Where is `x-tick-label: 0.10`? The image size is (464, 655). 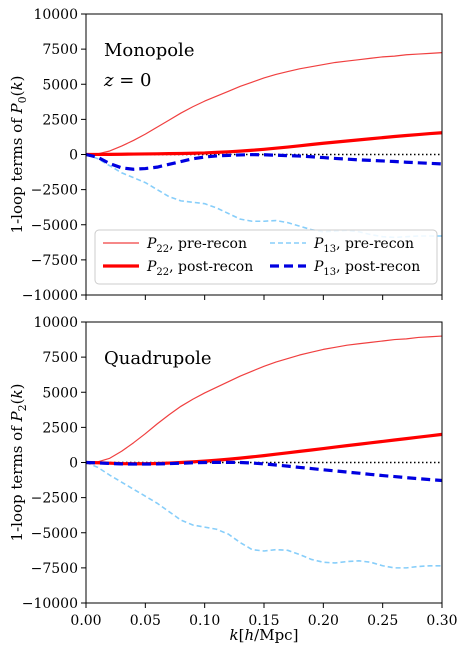 x-tick-label: 0.10 is located at coordinates (204, 621).